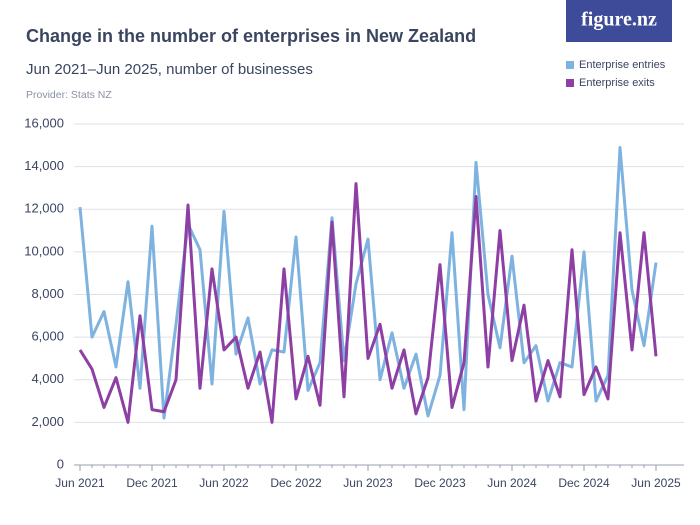 This screenshot has width=700, height=525. What do you see at coordinates (69, 95) in the screenshot?
I see `provider: Provider: Stats NZ` at bounding box center [69, 95].